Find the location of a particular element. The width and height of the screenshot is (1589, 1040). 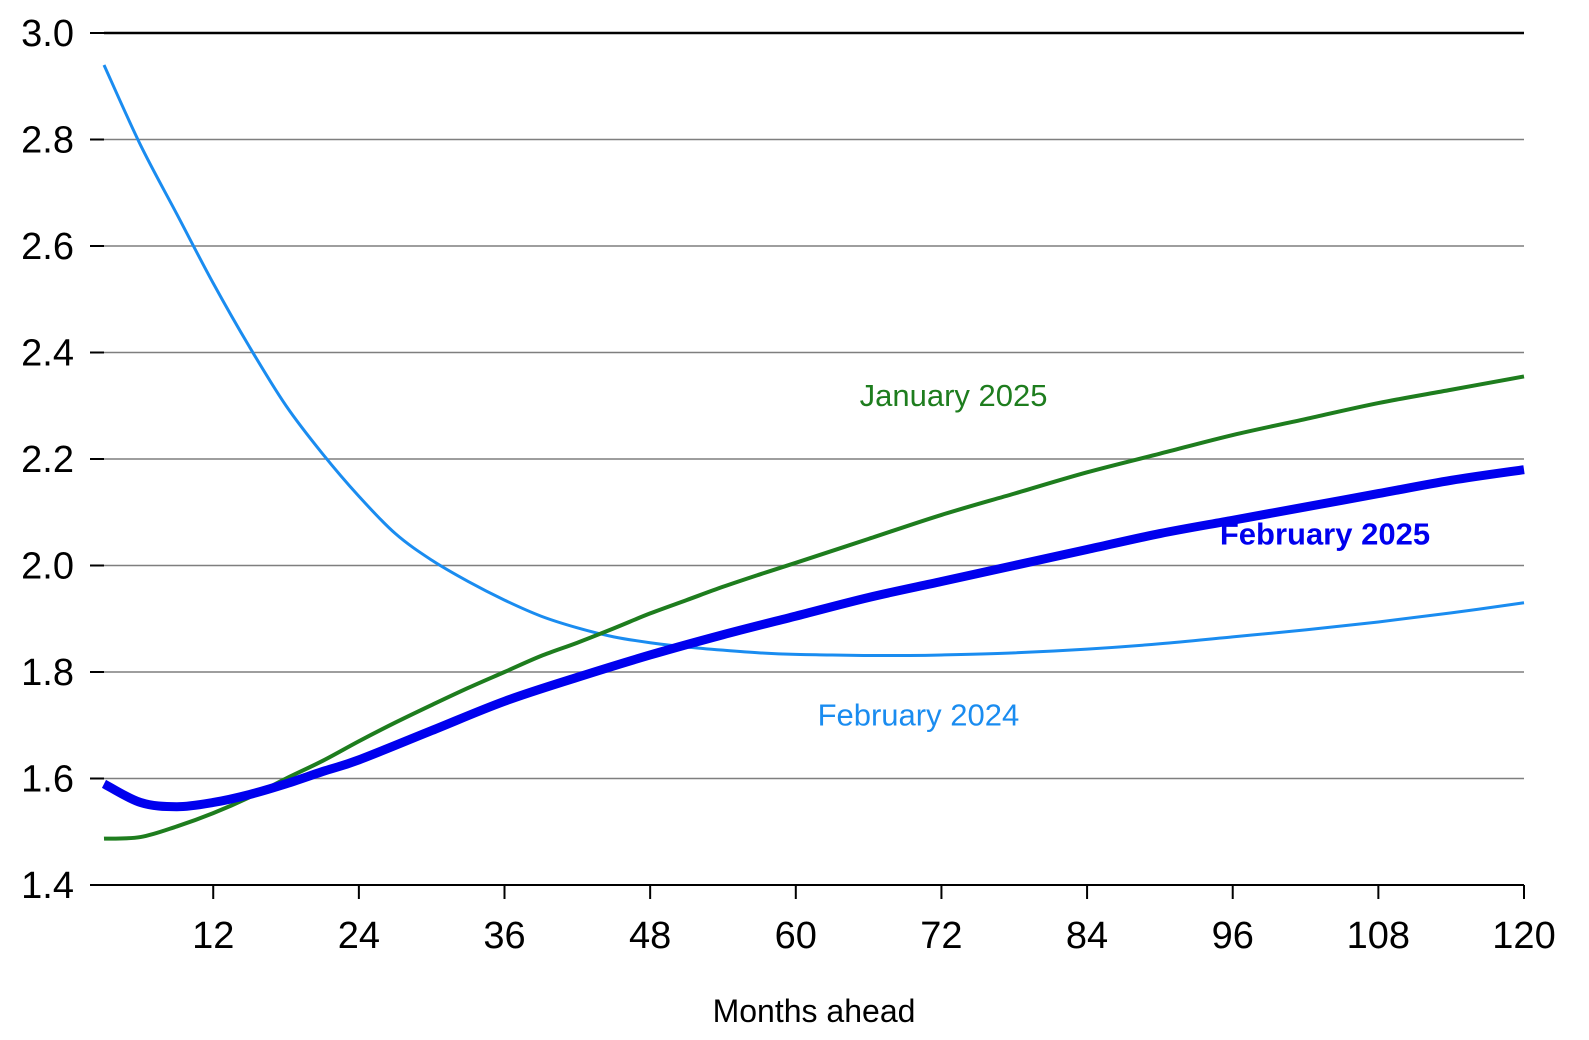

x-tick-label: 48 is located at coordinates (650, 936).